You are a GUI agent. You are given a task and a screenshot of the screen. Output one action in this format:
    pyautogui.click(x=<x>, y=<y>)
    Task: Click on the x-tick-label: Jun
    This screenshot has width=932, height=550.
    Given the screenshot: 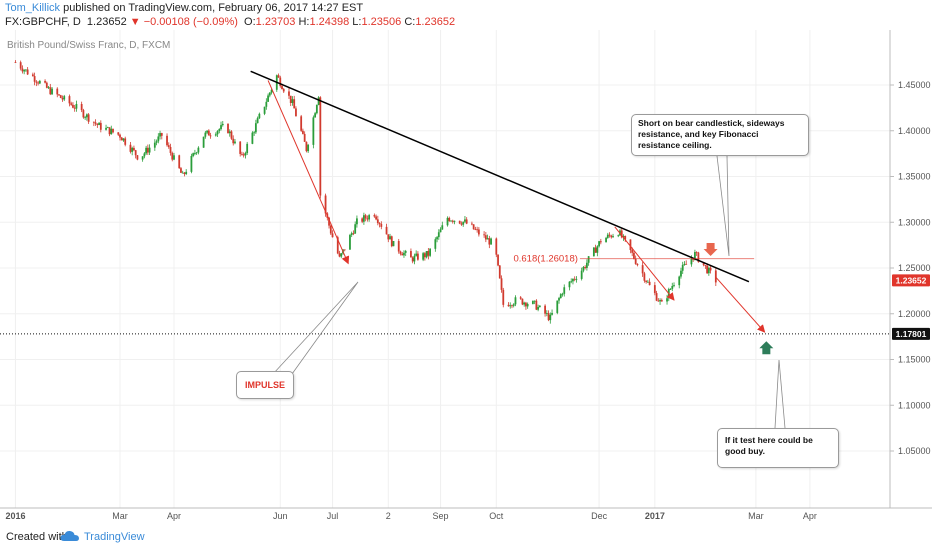 What is the action you would take?
    pyautogui.click(x=280, y=516)
    